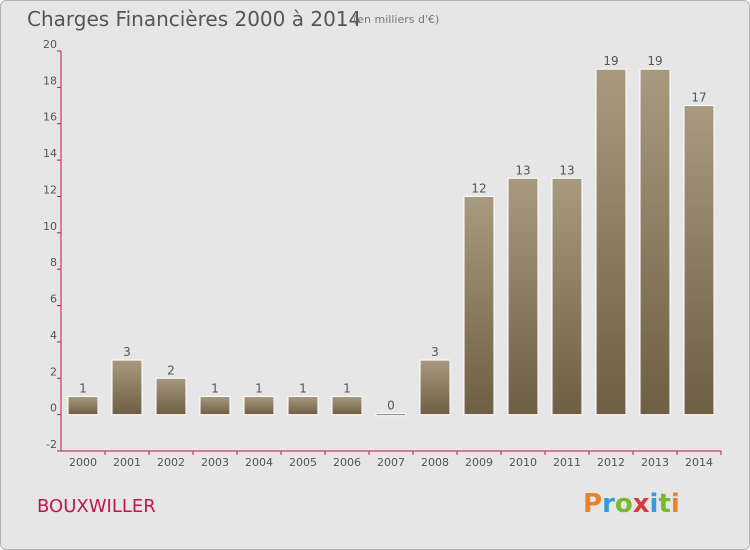 The width and height of the screenshot is (750, 550). Describe the element at coordinates (96, 506) in the screenshot. I see `commune-name: BOUXWILLER` at that location.